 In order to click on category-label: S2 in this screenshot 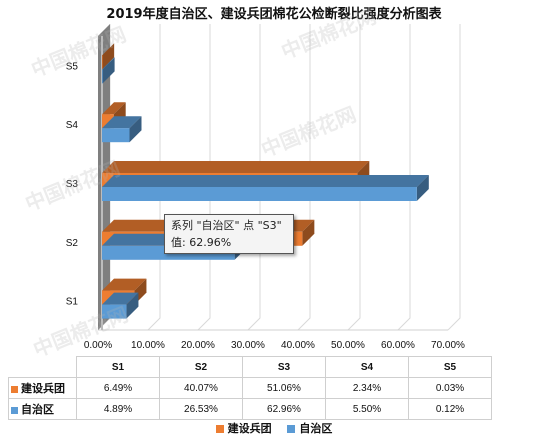, I will do `click(72, 243)`.